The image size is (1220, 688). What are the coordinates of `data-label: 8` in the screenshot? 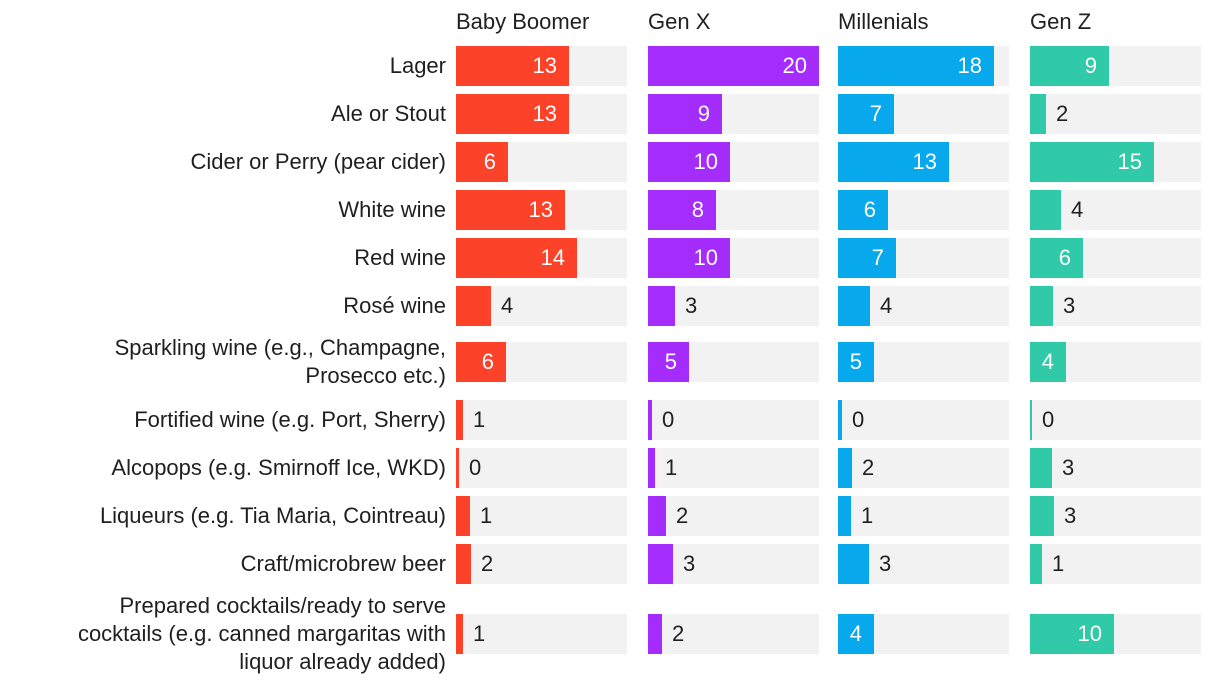 It's located at (697, 209).